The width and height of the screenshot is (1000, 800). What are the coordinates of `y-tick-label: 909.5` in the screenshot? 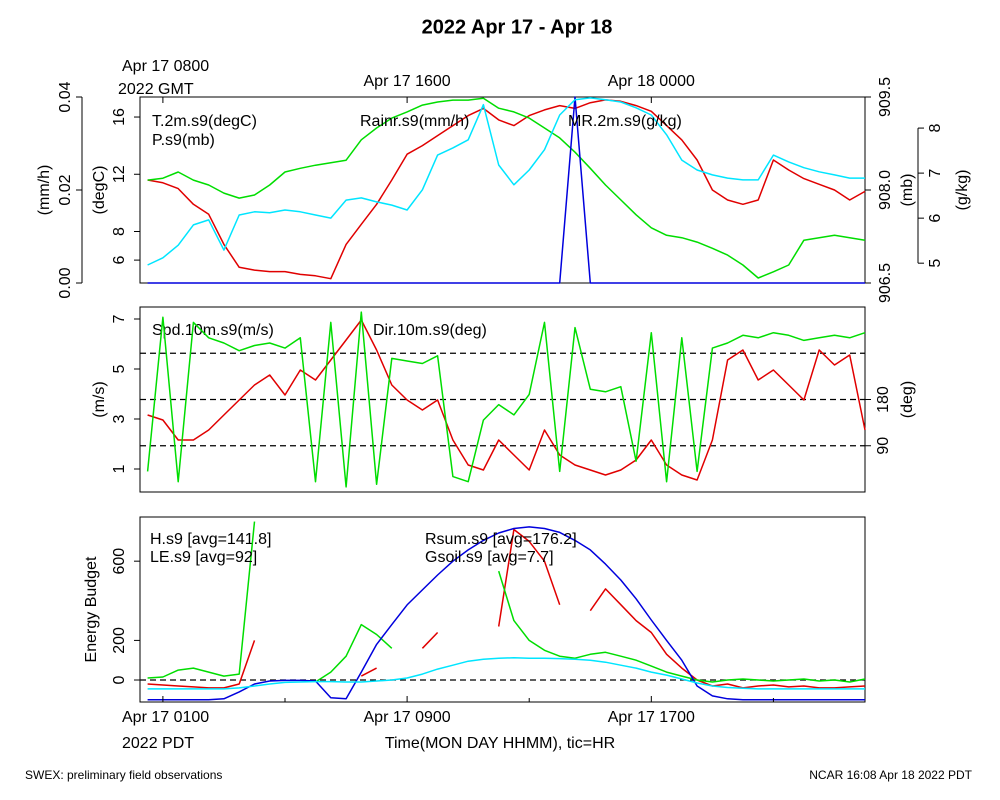 It's located at (885, 97).